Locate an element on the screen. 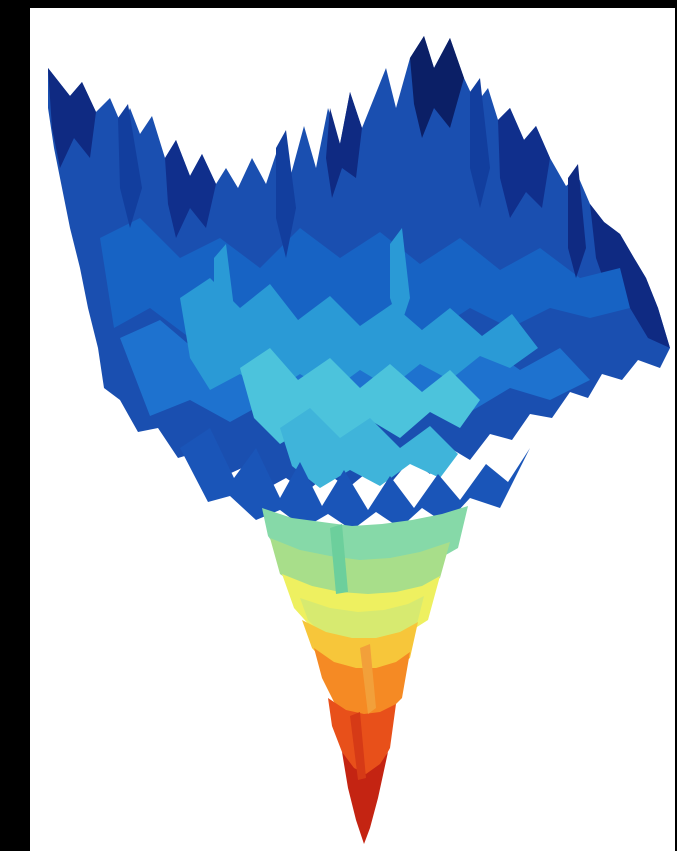 This screenshot has height=851, width=677. surface-funnel-orange is located at coordinates (362, 684).